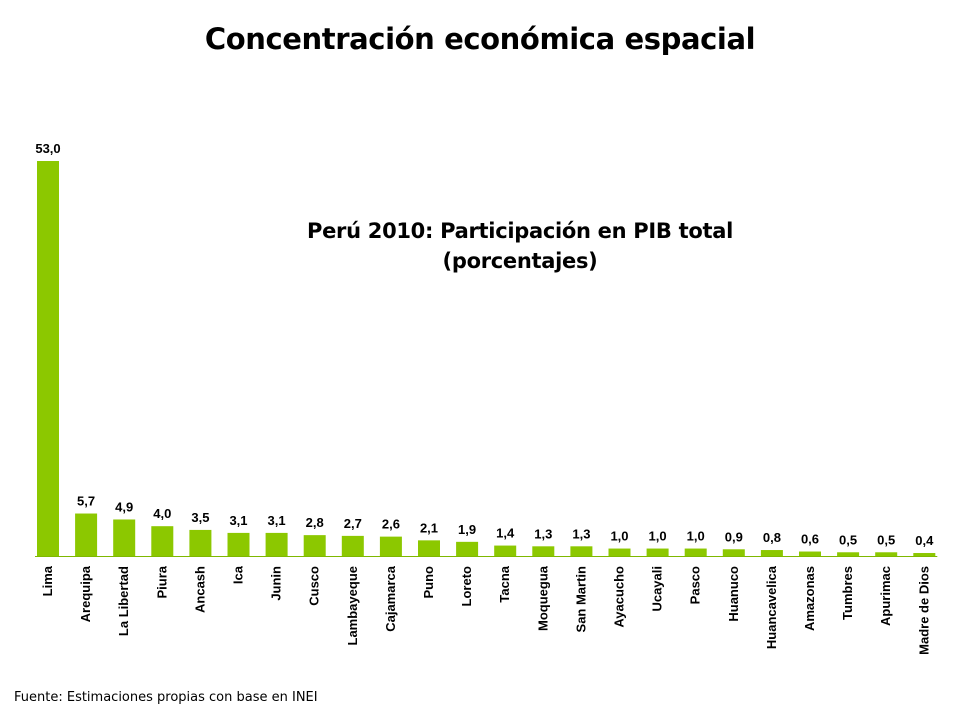 This screenshot has height=720, width=960. Describe the element at coordinates (809, 598) in the screenshot. I see `category-tick-label: Amazonas` at that location.